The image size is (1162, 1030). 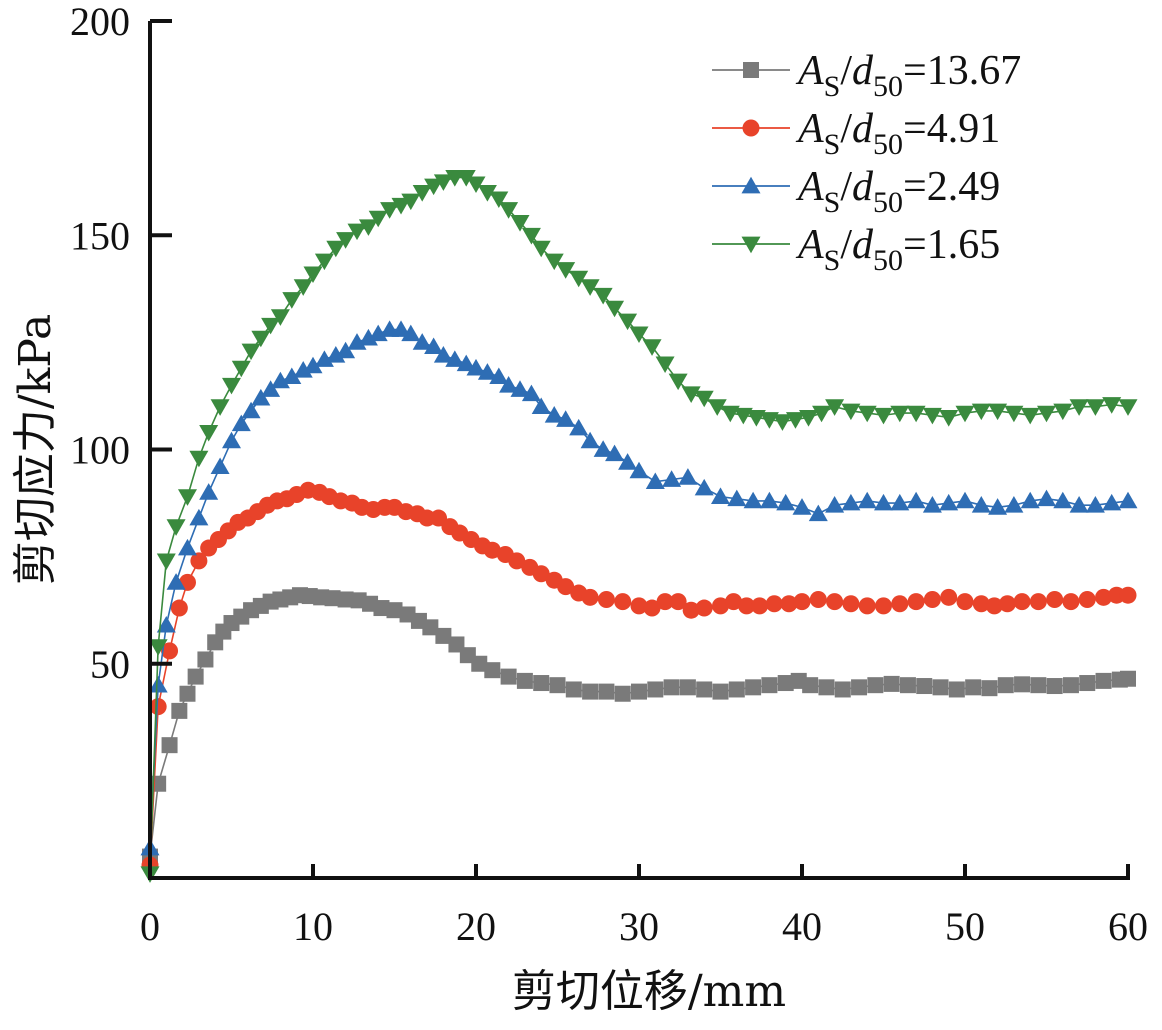 What do you see at coordinates (644, 906) in the screenshot?
I see `x-ticks: 0 10 20 30 40 50 60` at bounding box center [644, 906].